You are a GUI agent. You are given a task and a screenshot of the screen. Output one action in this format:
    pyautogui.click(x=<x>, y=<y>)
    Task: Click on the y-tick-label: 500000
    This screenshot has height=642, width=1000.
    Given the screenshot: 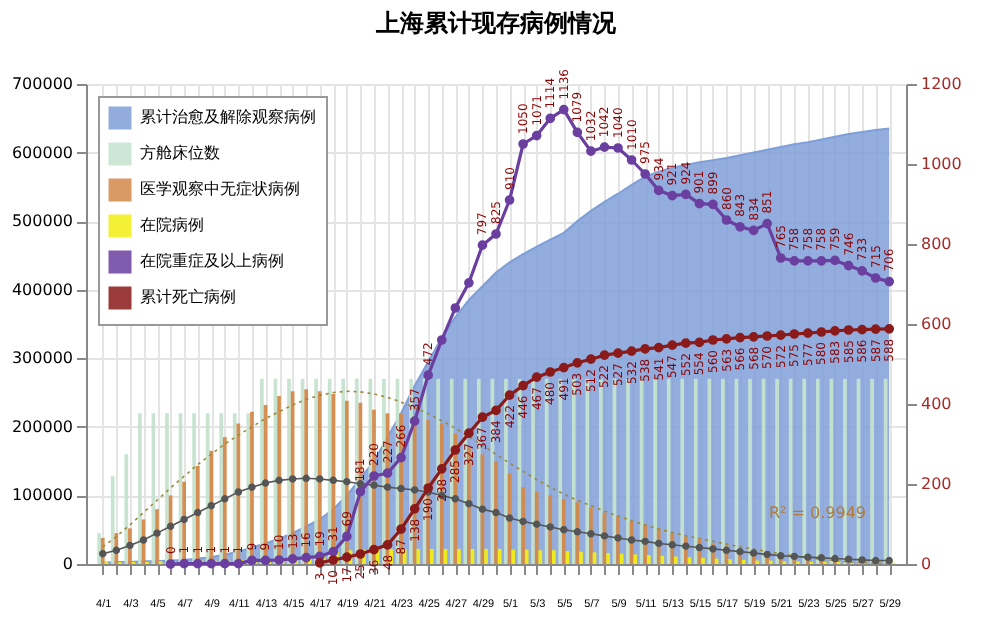 What is the action you would take?
    pyautogui.click(x=42, y=221)
    